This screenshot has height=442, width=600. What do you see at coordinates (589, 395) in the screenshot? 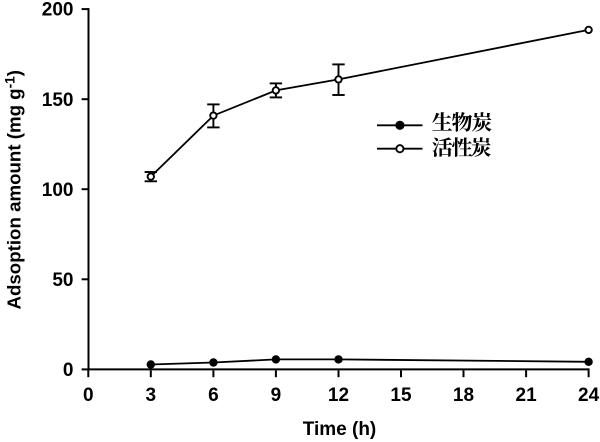
I see `svg-text: 24` at bounding box center [589, 395].